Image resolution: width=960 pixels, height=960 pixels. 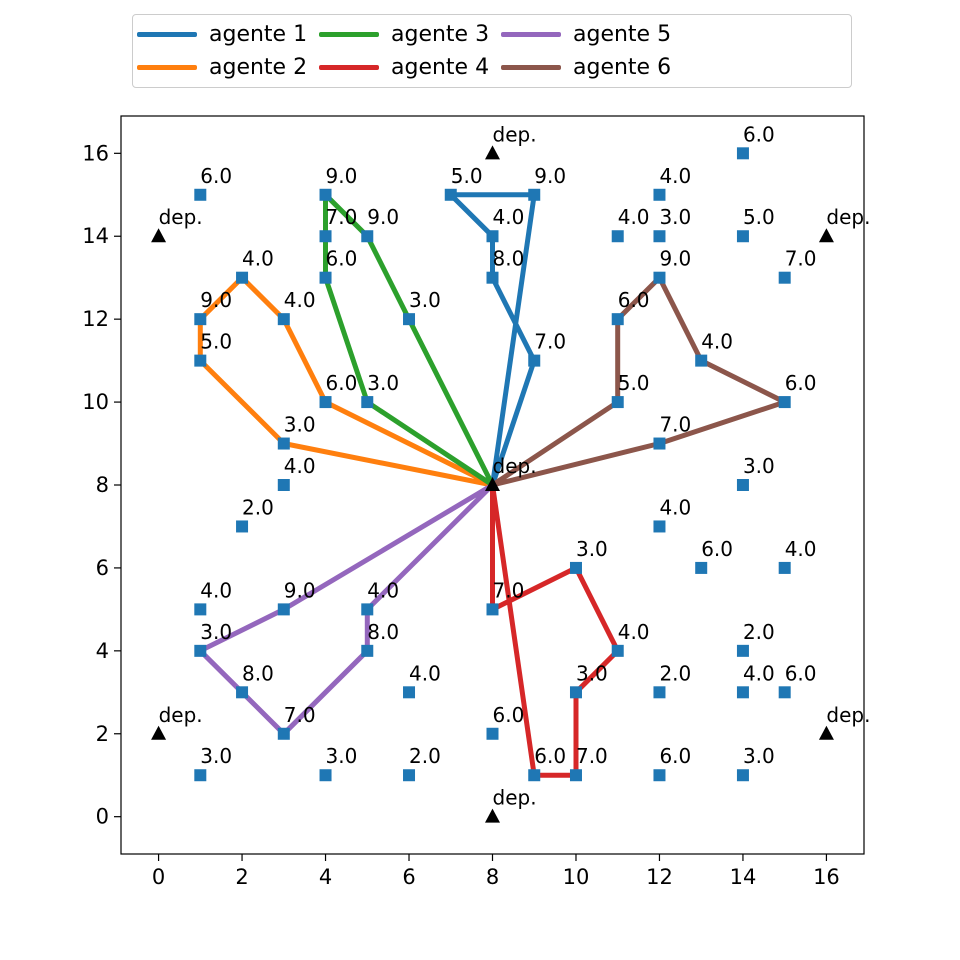 I want to click on x-tick-label: 10, so click(x=576, y=877).